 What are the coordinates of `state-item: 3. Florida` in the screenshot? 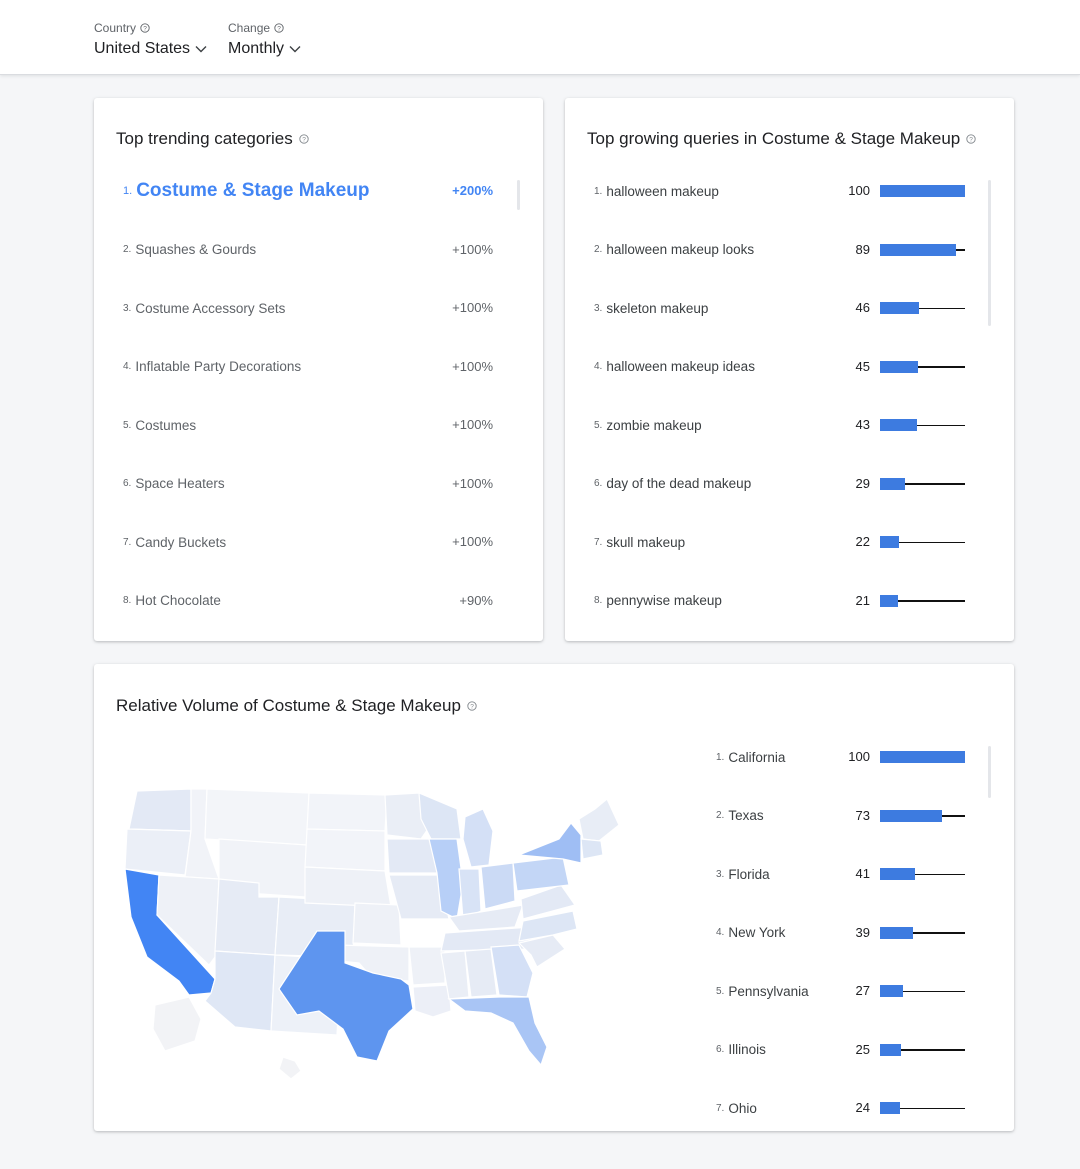 It's located at (743, 874).